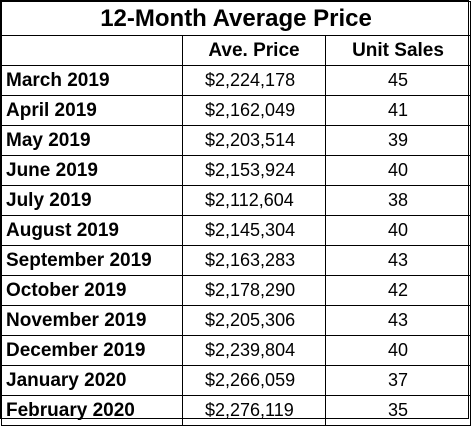  What do you see at coordinates (92, 110) in the screenshot?
I see `month-cell: April 2019` at bounding box center [92, 110].